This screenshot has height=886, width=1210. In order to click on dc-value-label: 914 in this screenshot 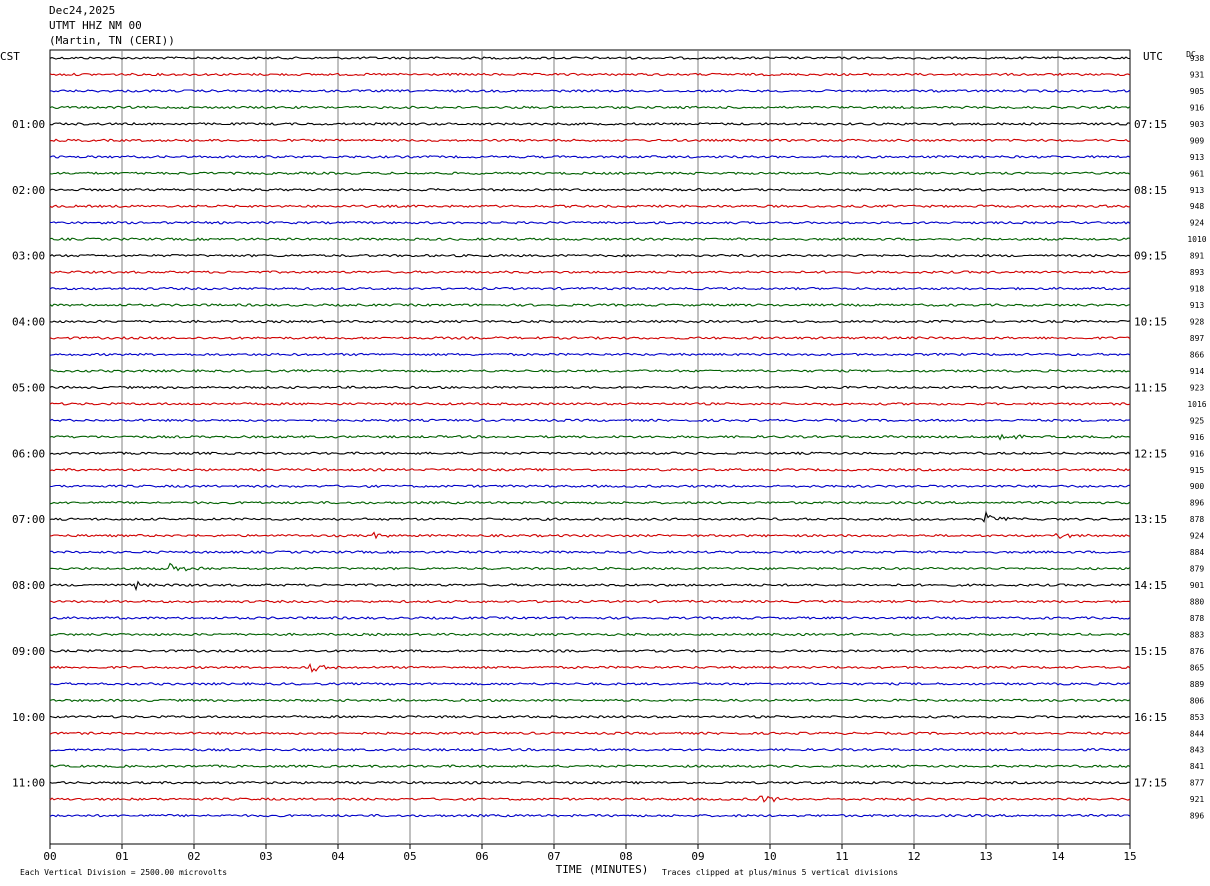, I will do `click(1197, 371)`.